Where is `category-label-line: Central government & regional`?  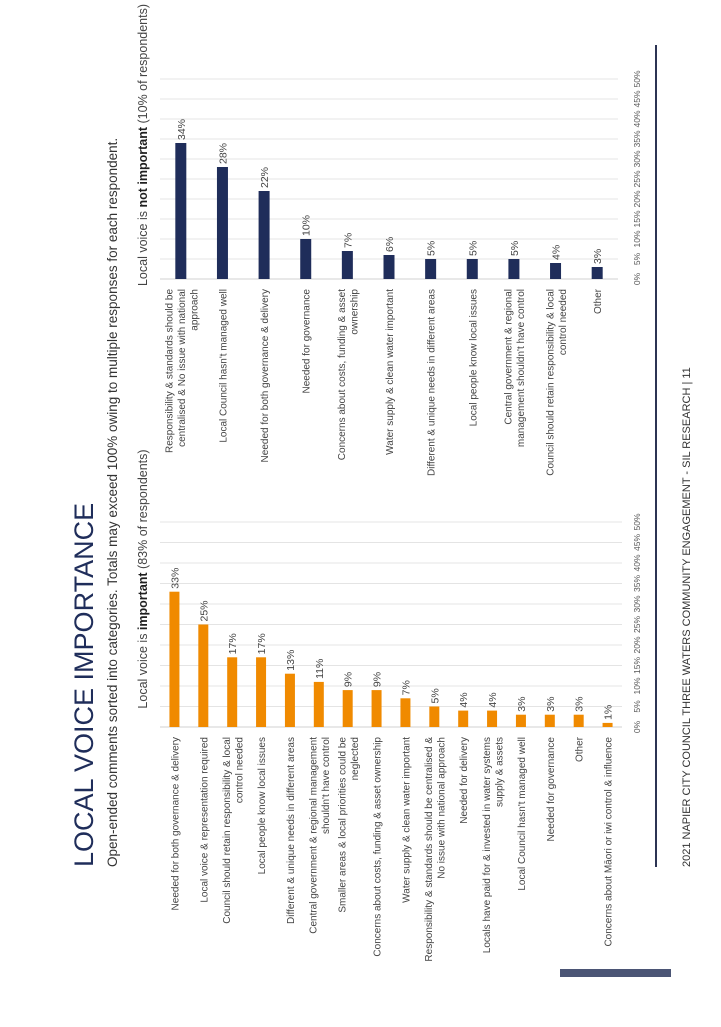 category-label-line: Central government & regional is located at coordinates (509, 357).